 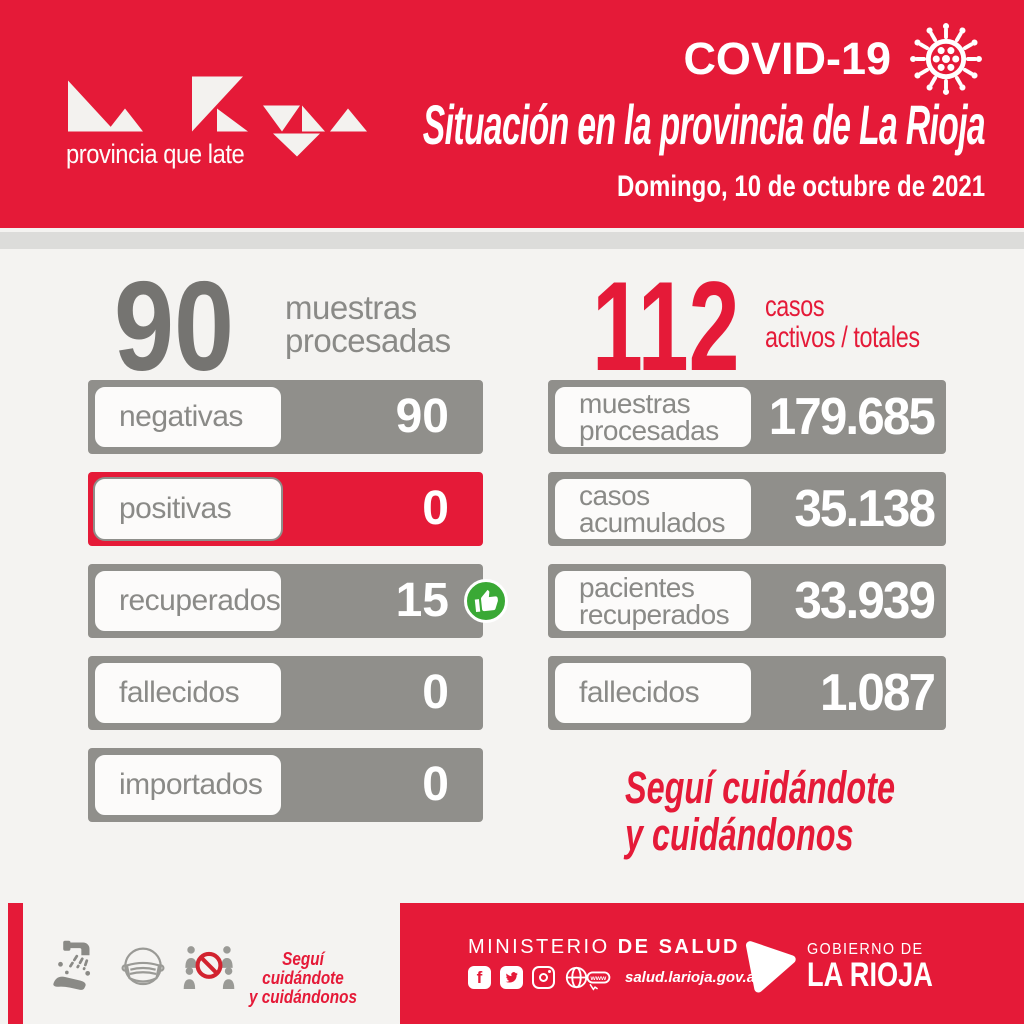 I want to click on la-rioja-logo, so click(x=217, y=116).